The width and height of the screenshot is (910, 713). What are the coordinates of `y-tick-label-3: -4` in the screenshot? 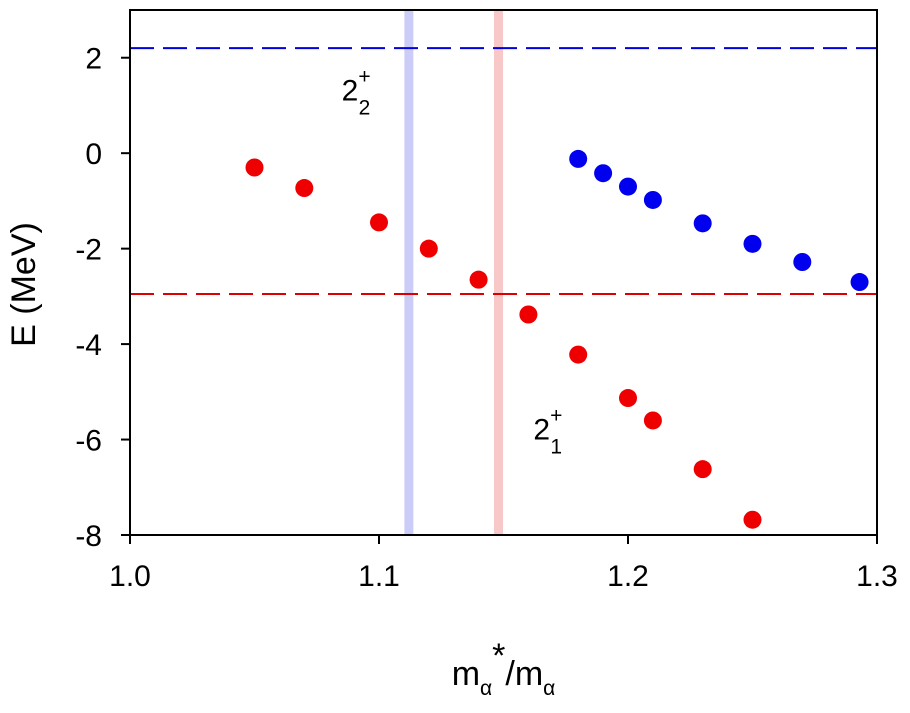 It's located at (88, 345).